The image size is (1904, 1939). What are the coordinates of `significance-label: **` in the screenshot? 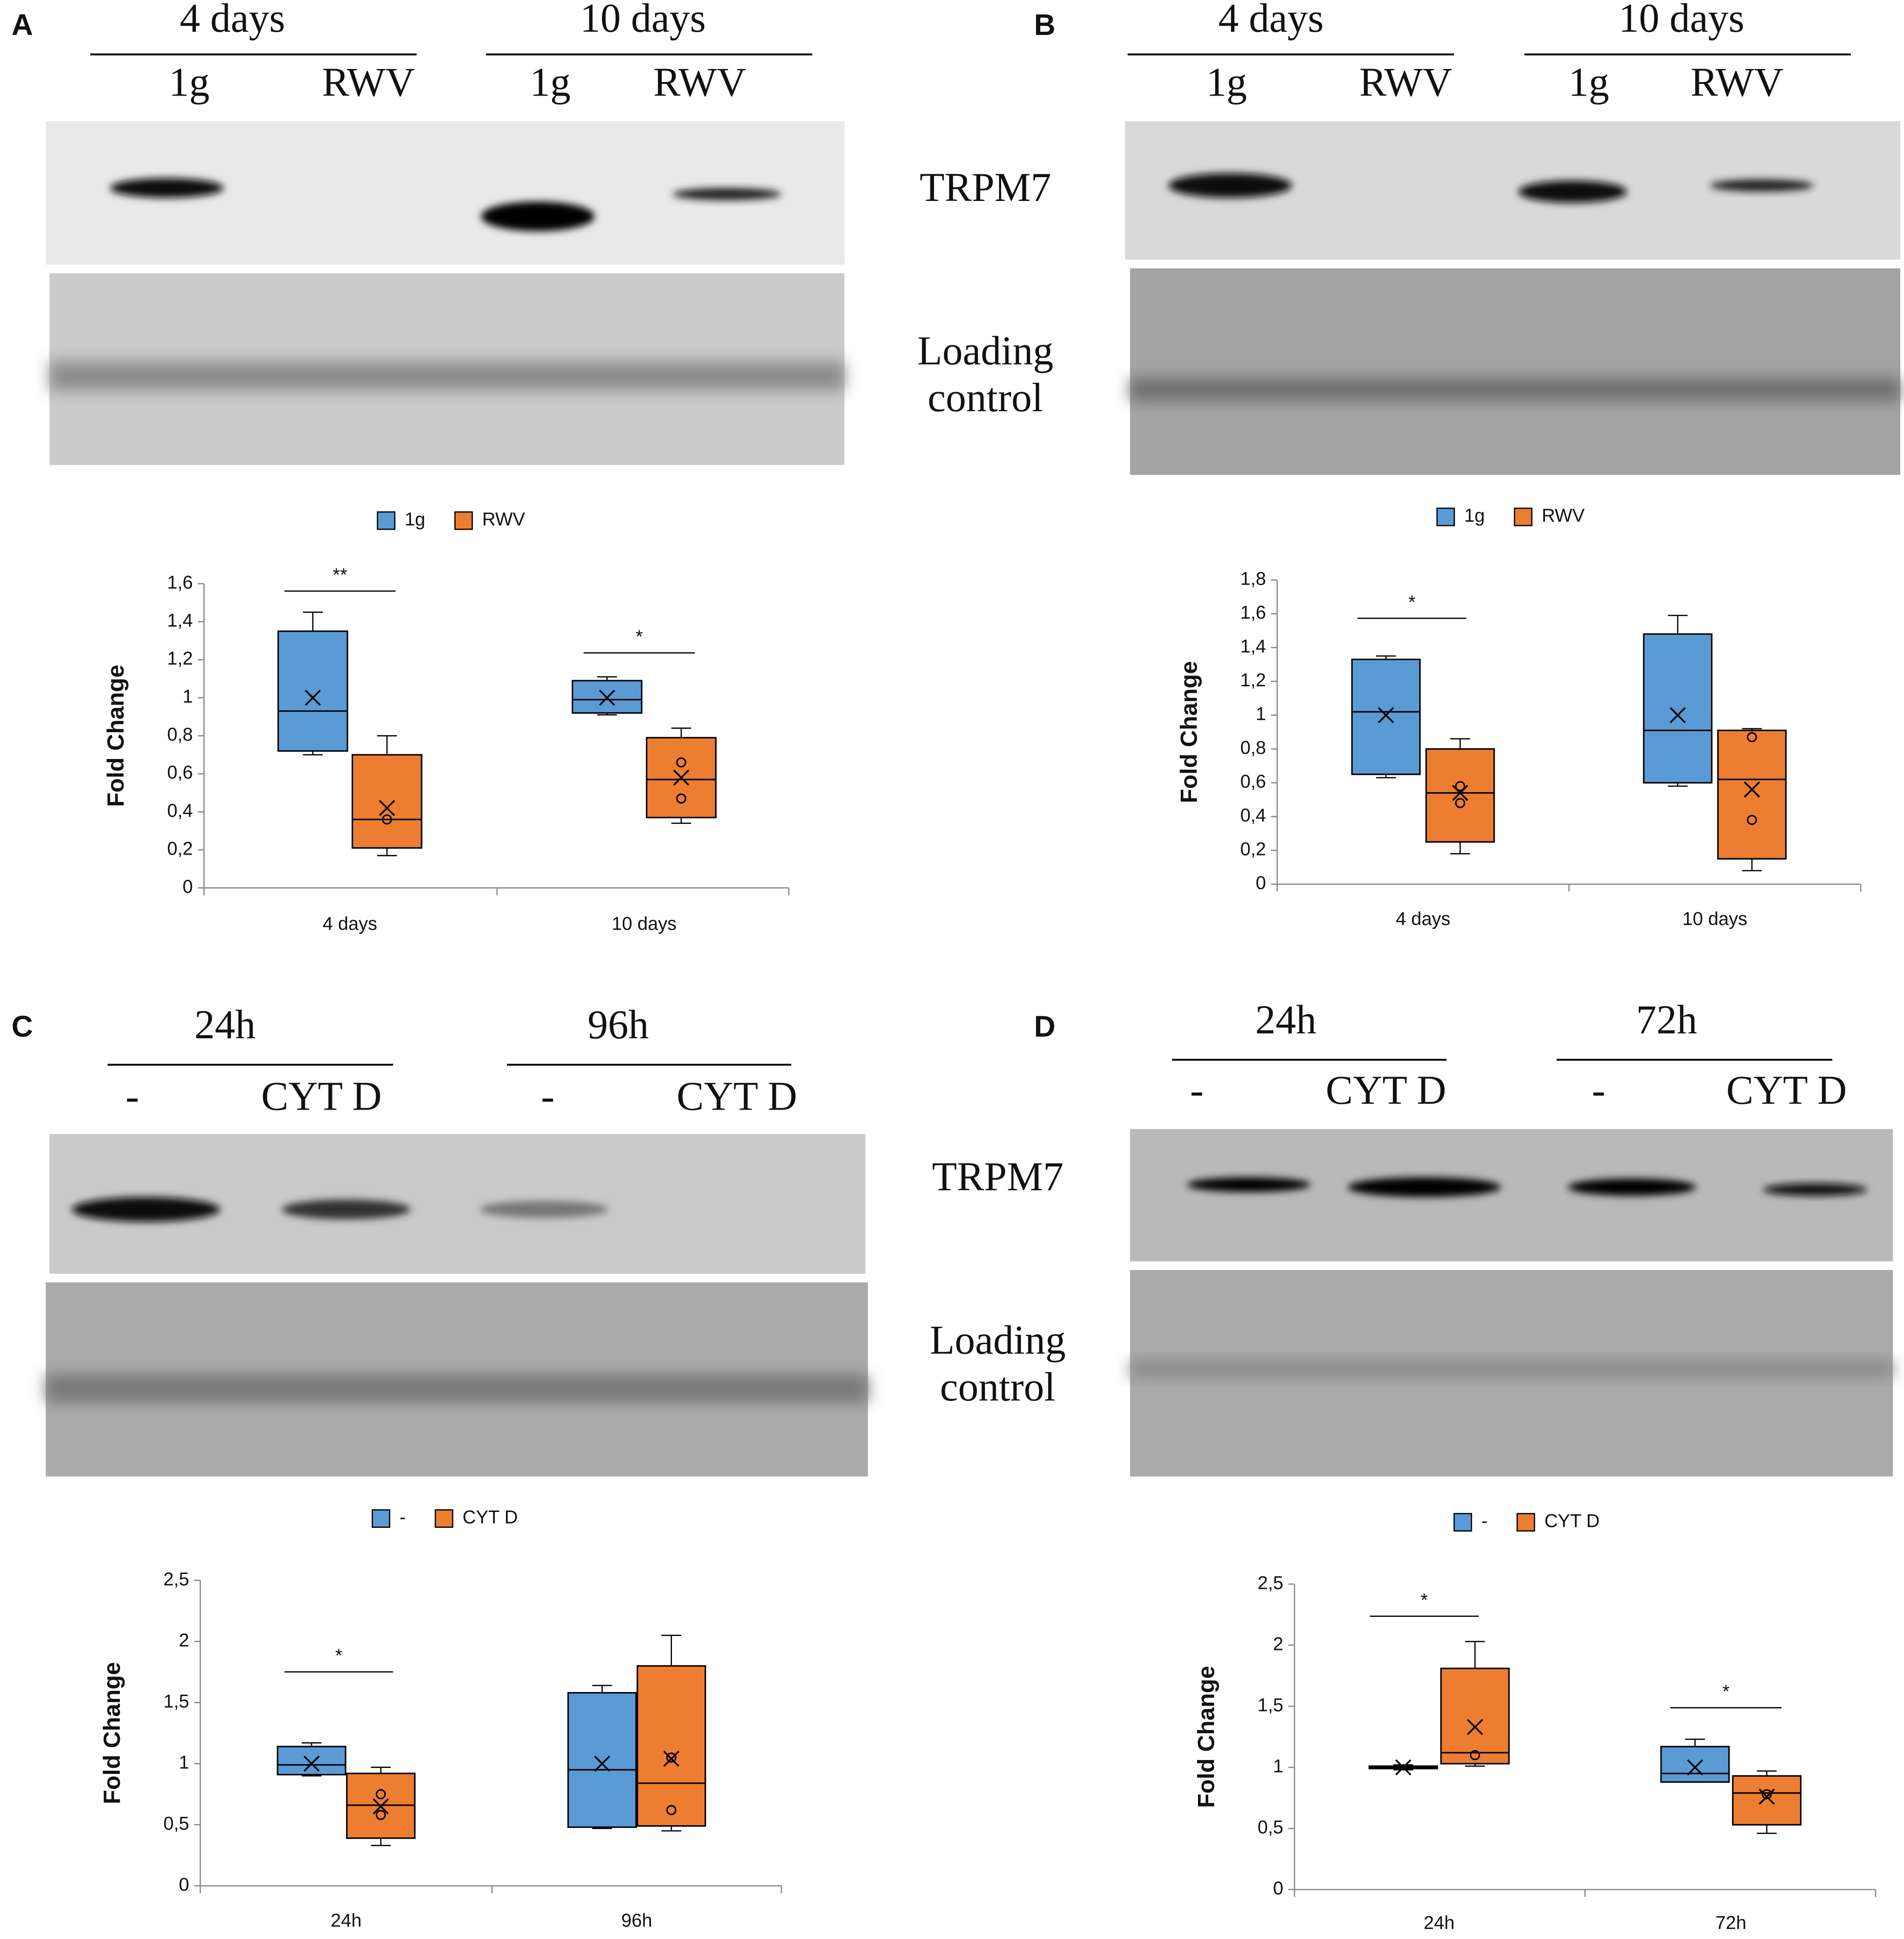 It's located at (340, 575).